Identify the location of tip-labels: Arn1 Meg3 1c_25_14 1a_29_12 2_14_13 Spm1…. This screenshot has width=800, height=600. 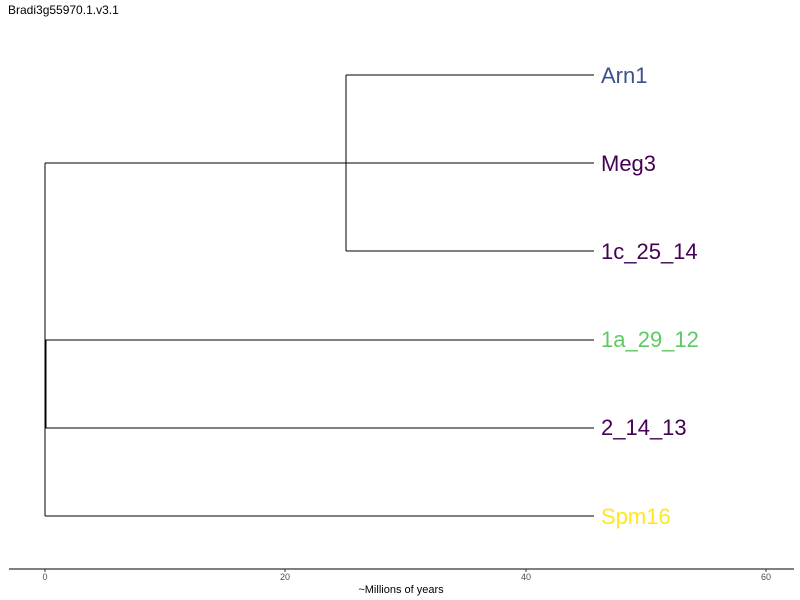
(650, 296).